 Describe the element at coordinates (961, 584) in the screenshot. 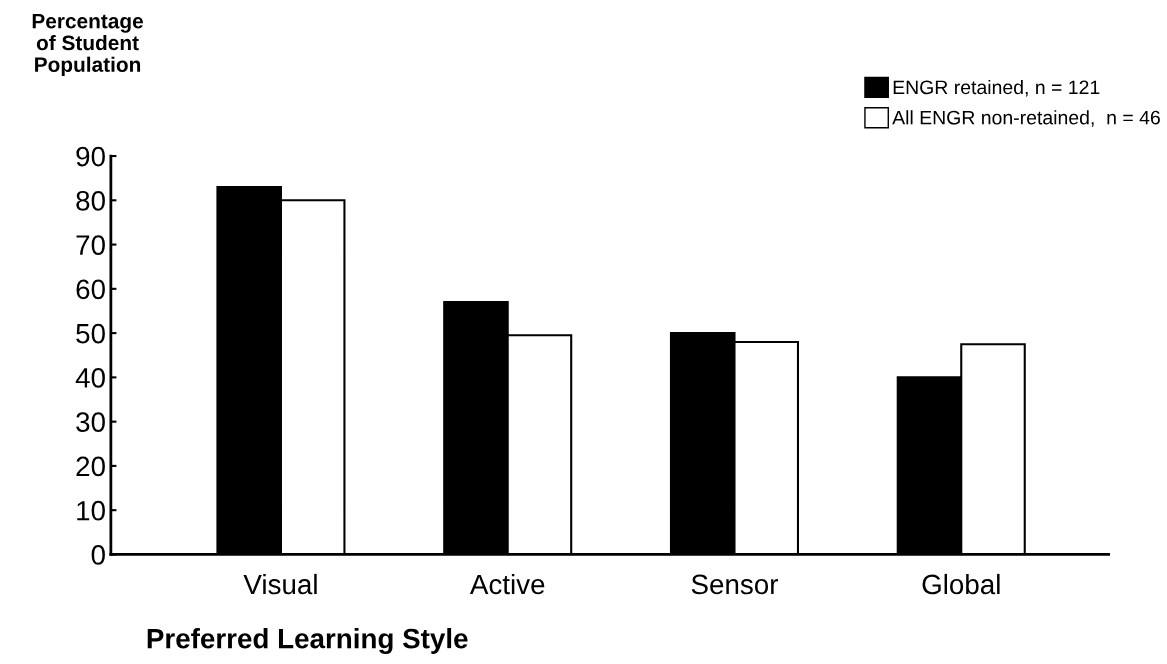

I see `x-tick-label: Global` at that location.